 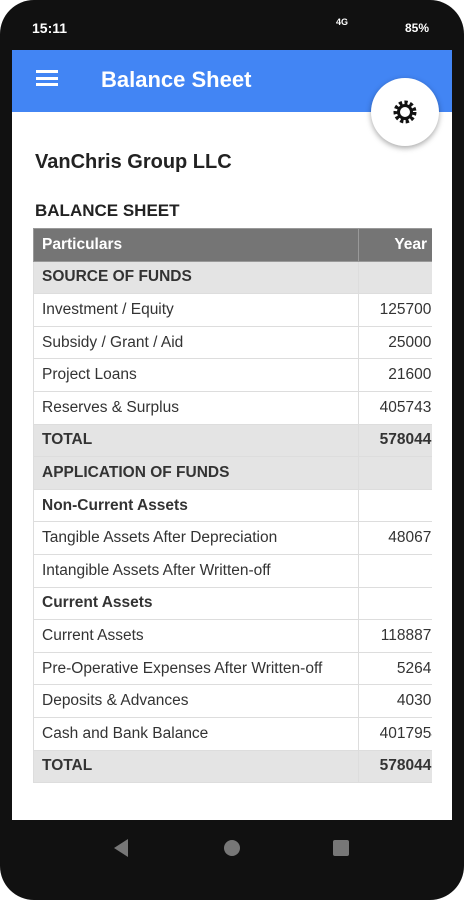 I want to click on row-label: Tangible Assets After Depreciation, so click(x=196, y=538).